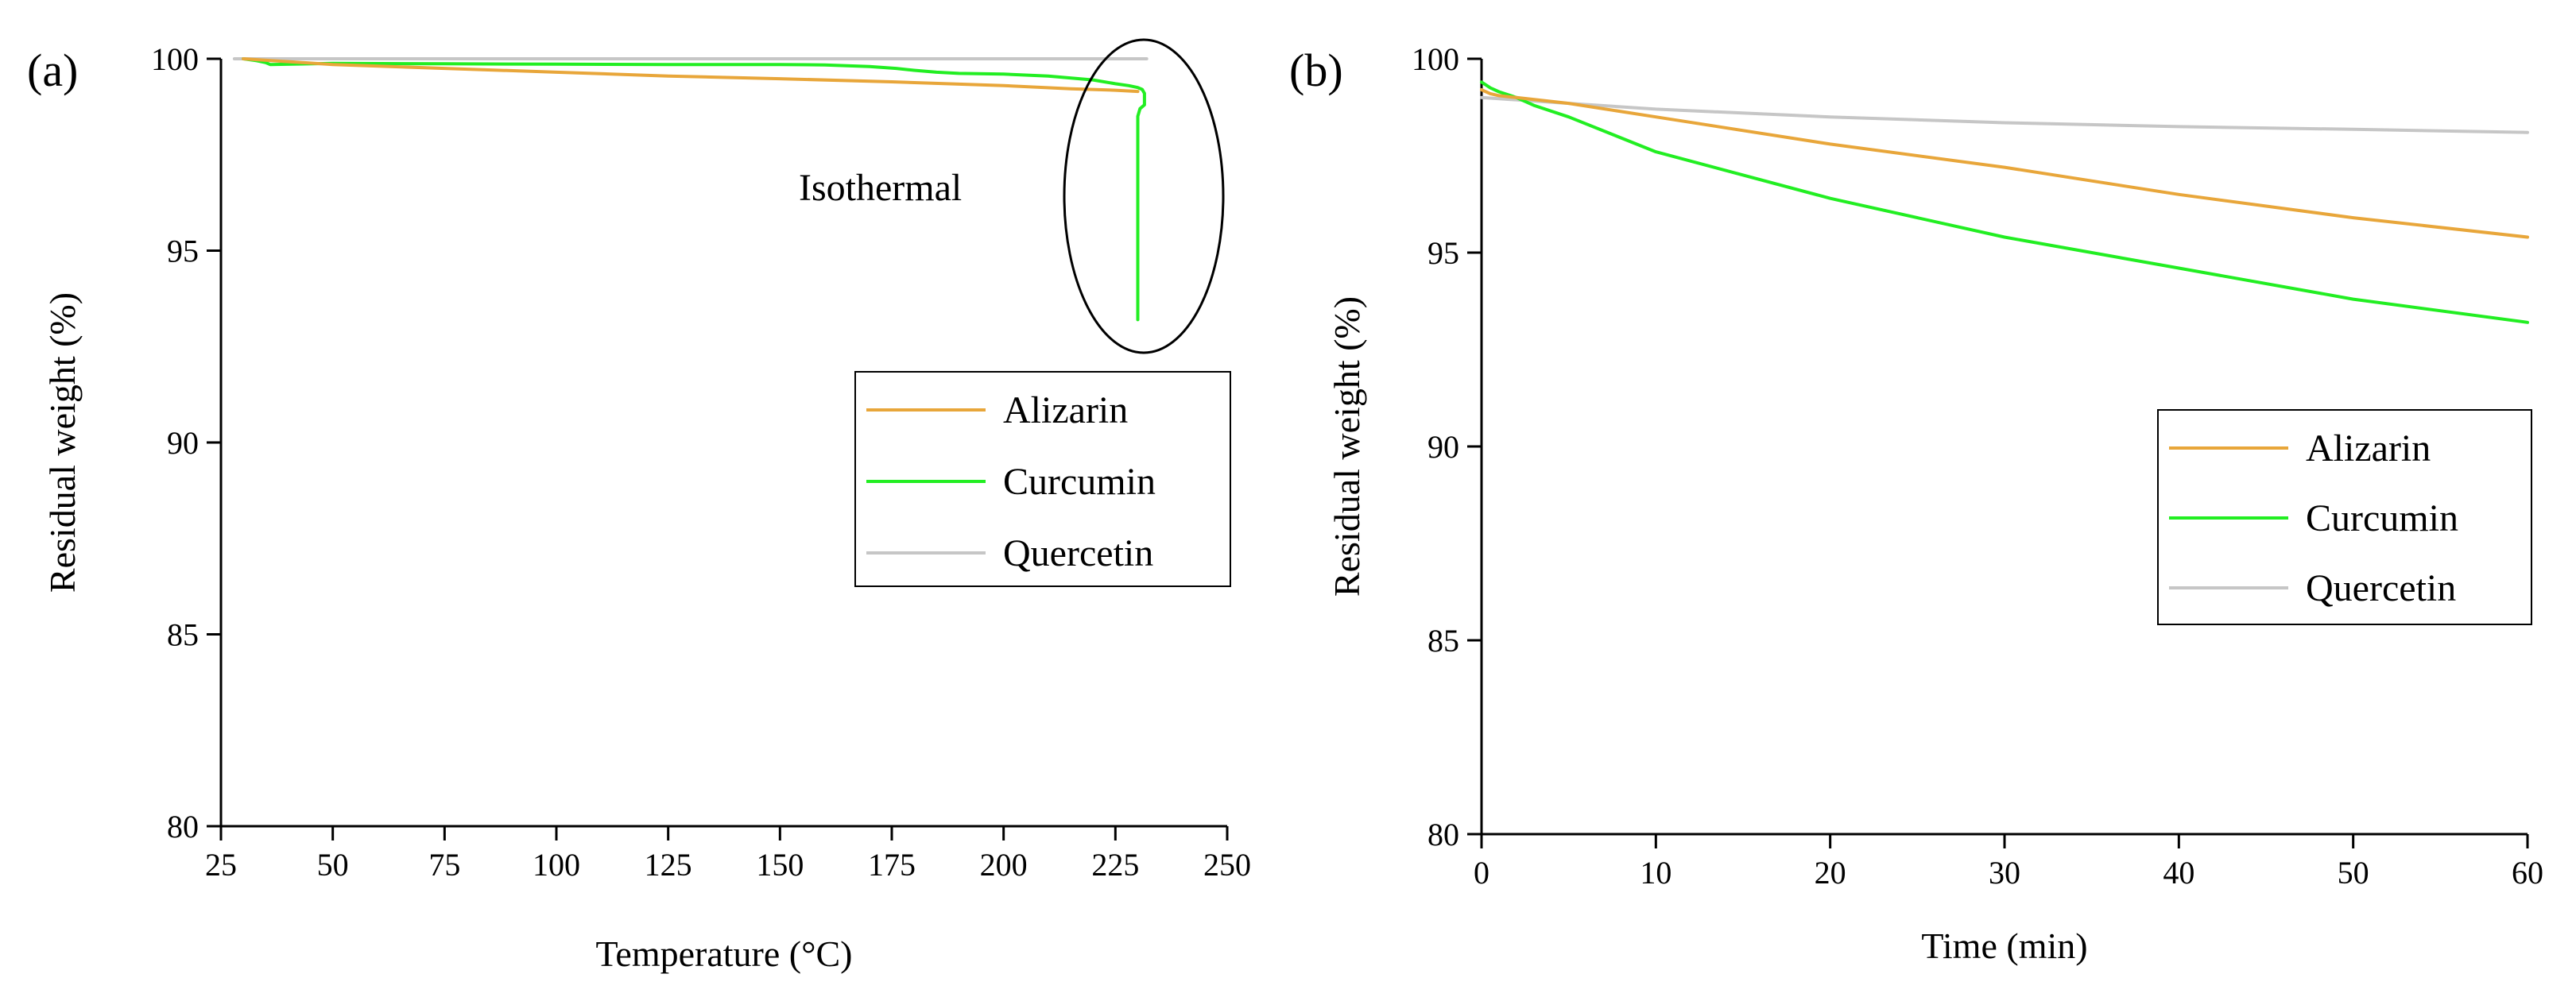 The image size is (2576, 997). I want to click on x-tick-label: 25, so click(221, 865).